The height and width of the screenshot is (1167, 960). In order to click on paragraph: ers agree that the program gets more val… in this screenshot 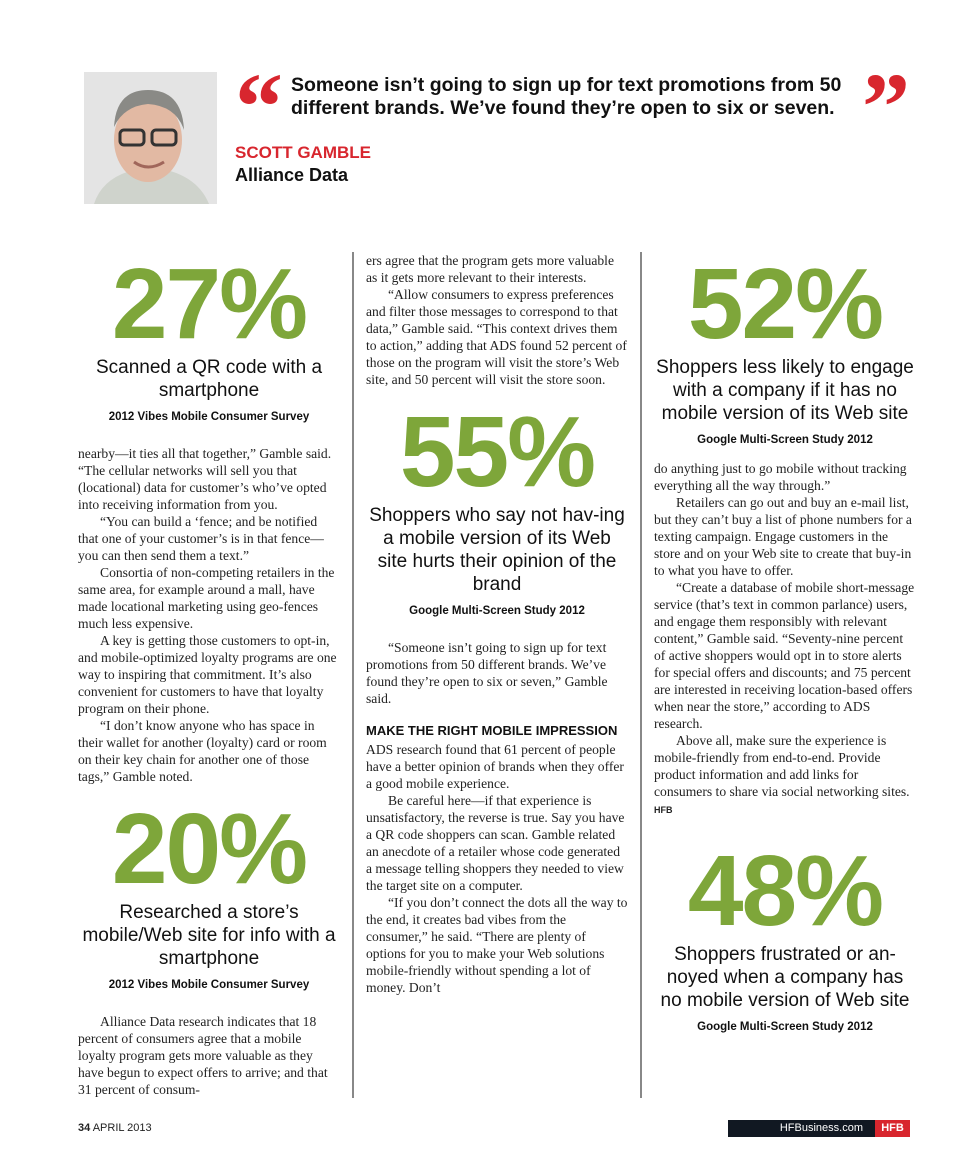, I will do `click(490, 269)`.